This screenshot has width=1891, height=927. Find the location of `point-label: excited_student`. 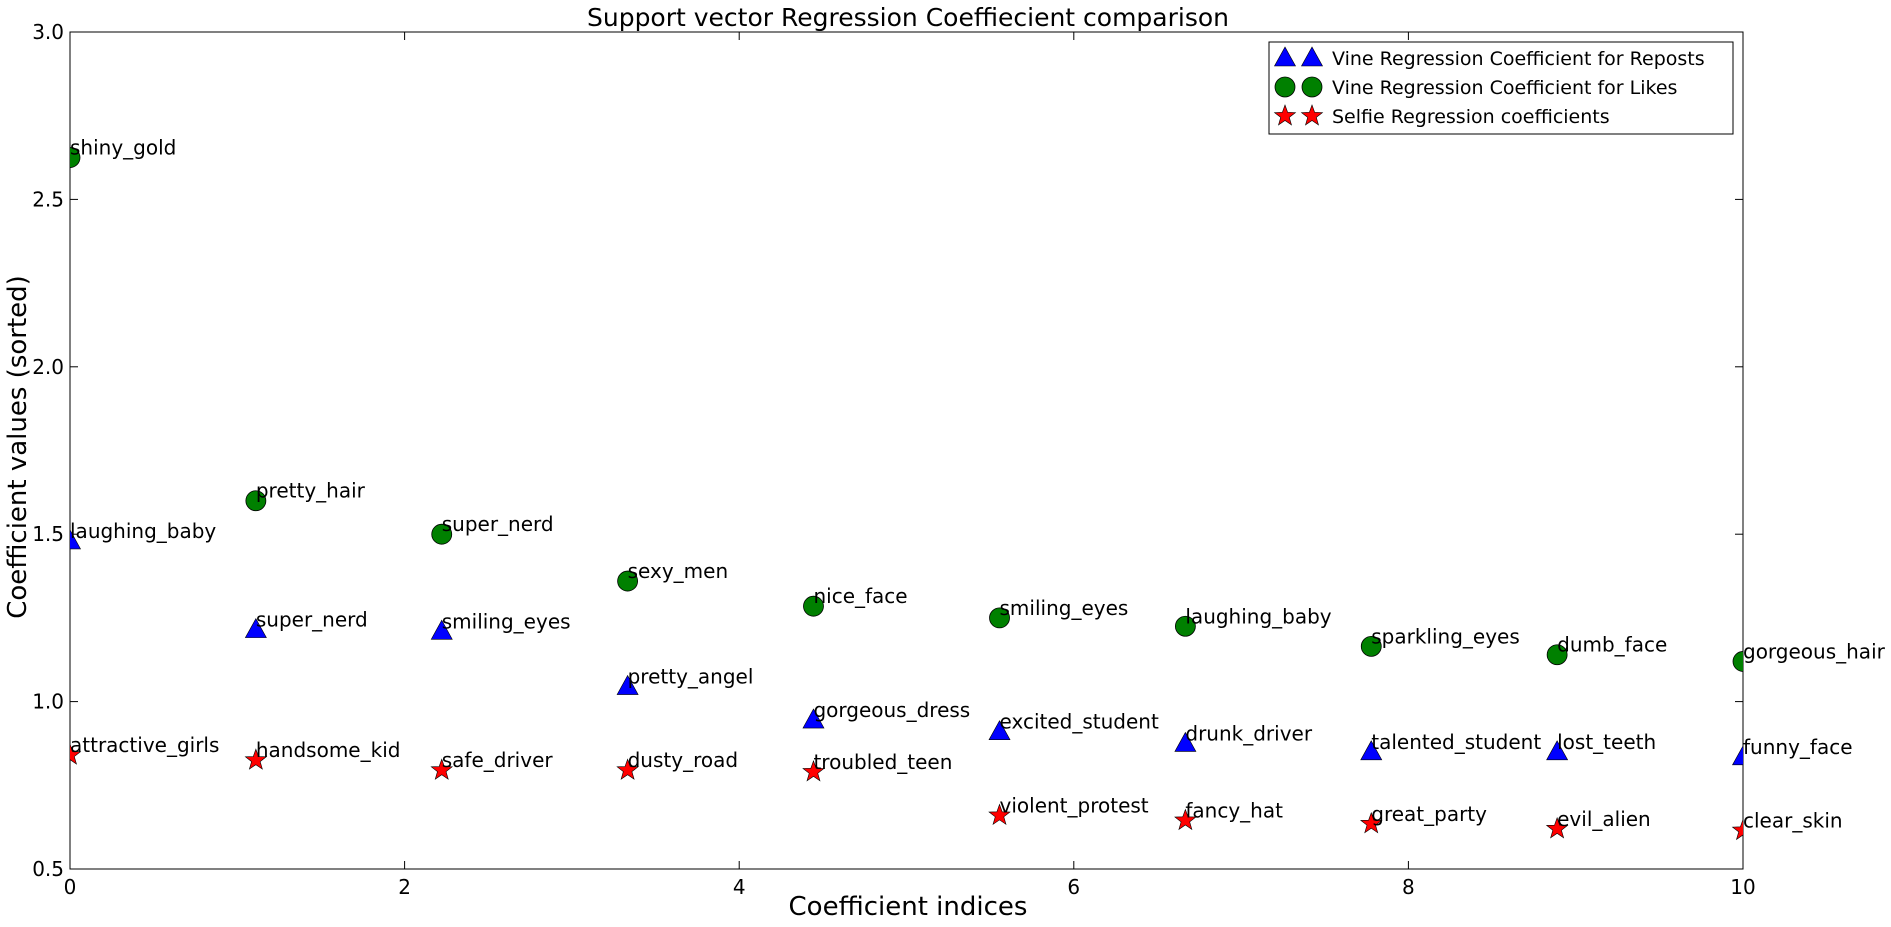

point-label: excited_student is located at coordinates (1079, 722).